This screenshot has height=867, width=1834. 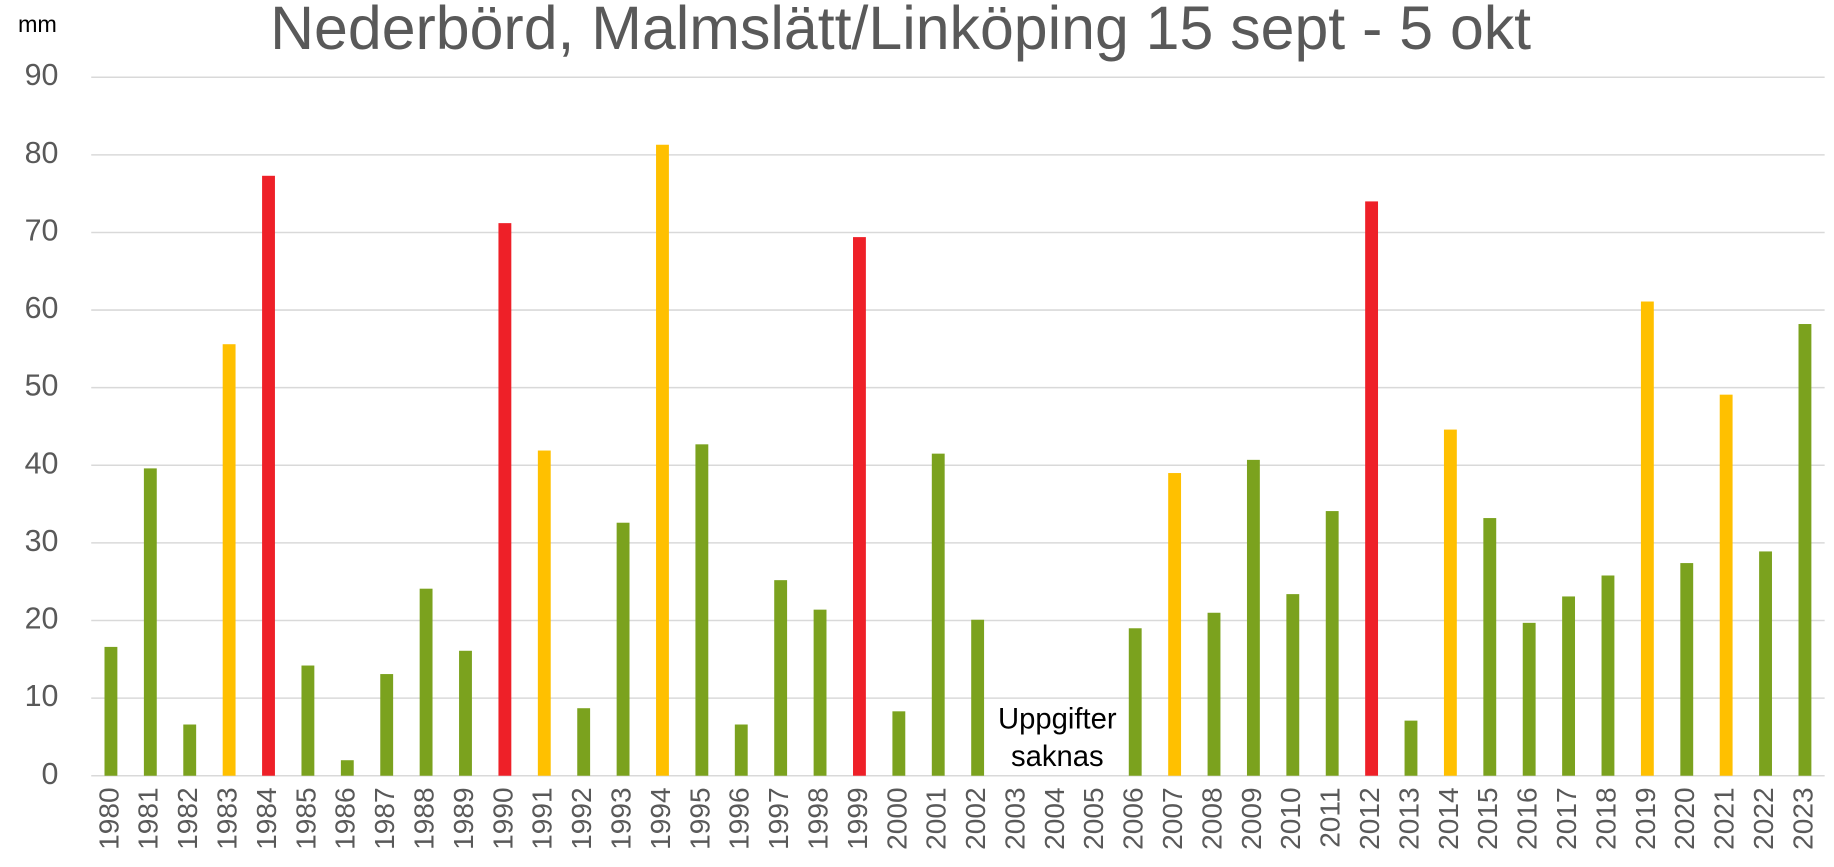 I want to click on y-tick-label: 20, so click(x=42, y=619).